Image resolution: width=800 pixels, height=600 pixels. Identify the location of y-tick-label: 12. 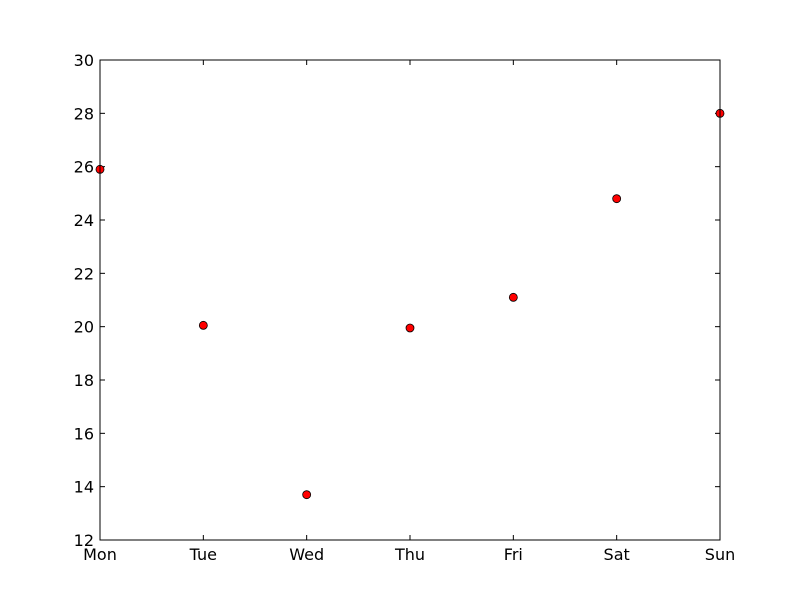
(84, 540).